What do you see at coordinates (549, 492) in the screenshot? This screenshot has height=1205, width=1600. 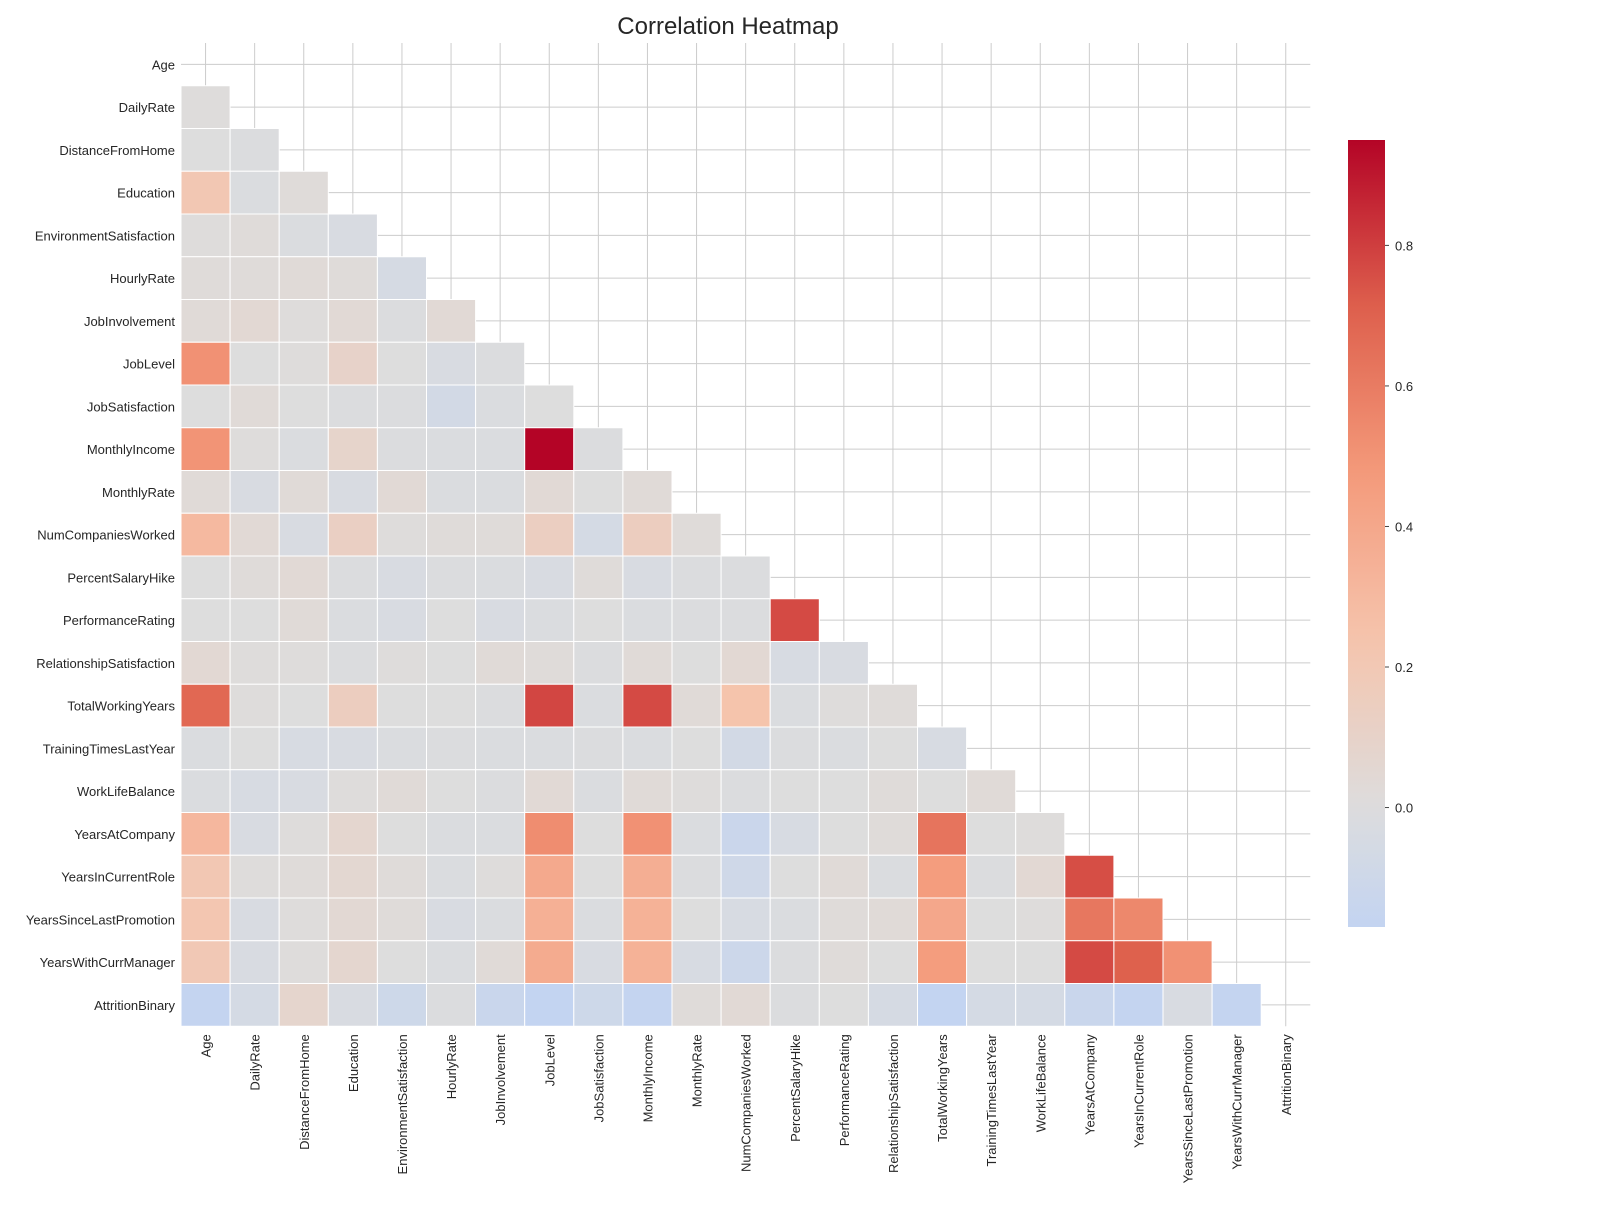 I see `heatmap-cell-MonthlyRate-JobLevel` at bounding box center [549, 492].